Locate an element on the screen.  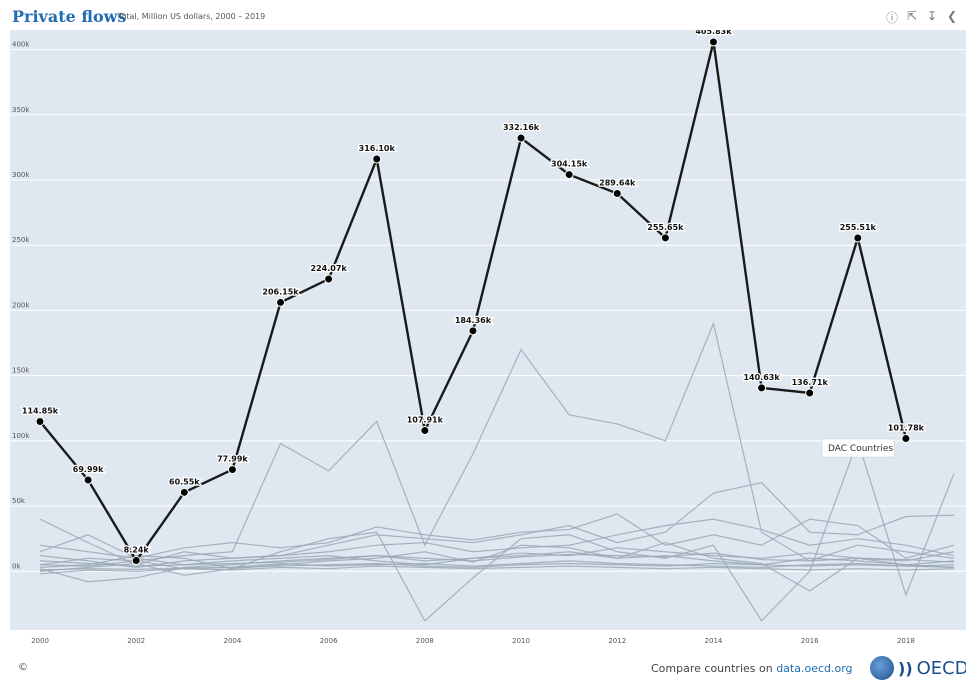
y-tick-label: 100k is located at coordinates (21, 436).